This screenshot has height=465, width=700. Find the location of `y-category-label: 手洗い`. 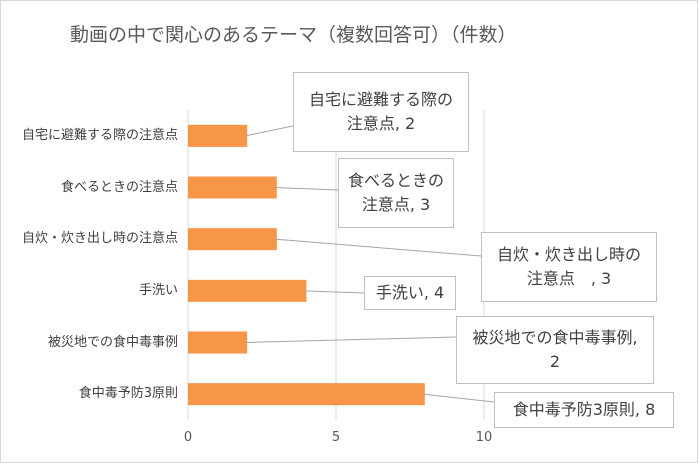

y-category-label: 手洗い is located at coordinates (158, 290).